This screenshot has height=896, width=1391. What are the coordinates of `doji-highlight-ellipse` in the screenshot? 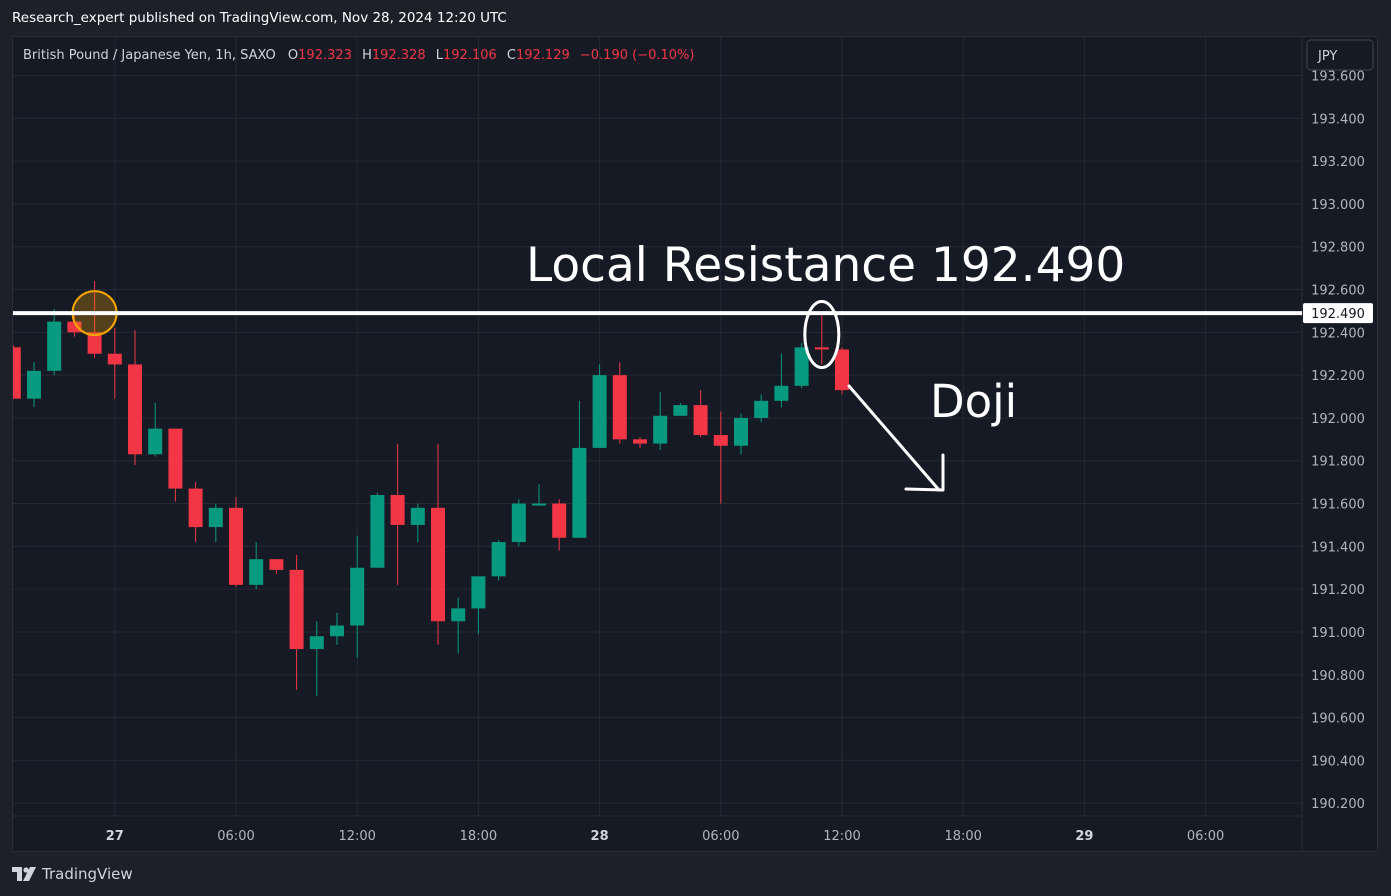 It's located at (822, 334).